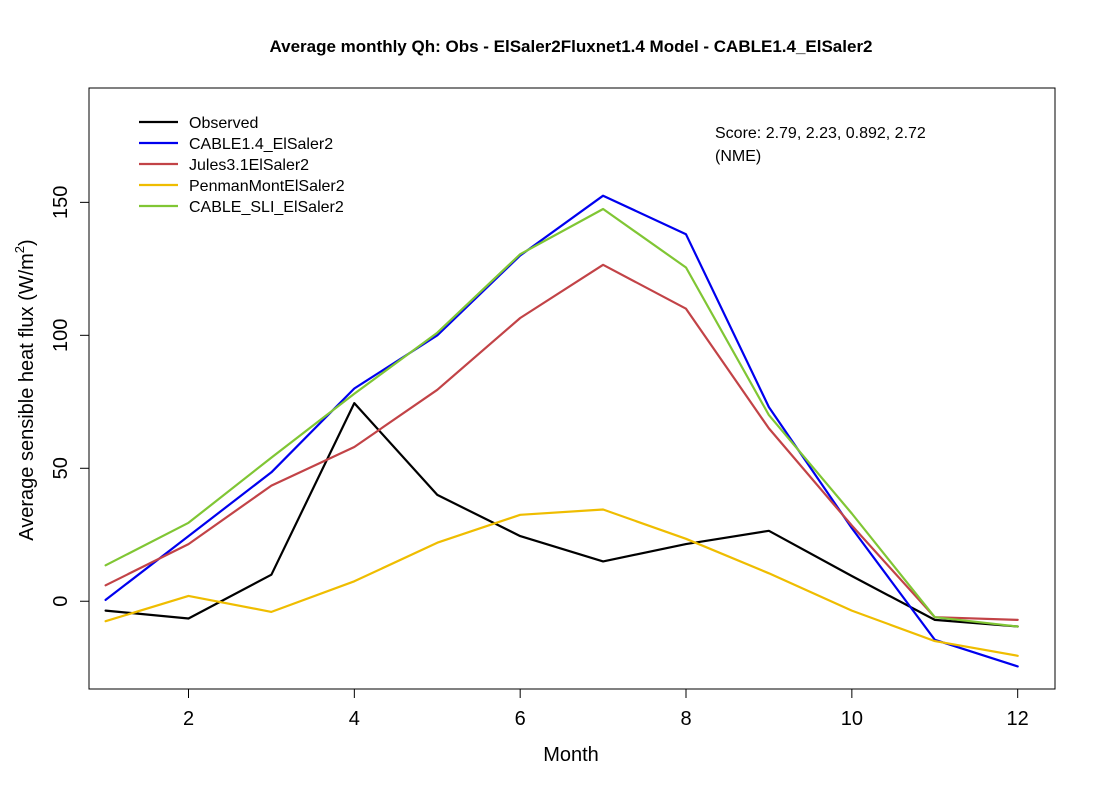 The width and height of the screenshot is (1100, 800). What do you see at coordinates (27, 242) in the screenshot?
I see `y-axis-title-close: )` at bounding box center [27, 242].